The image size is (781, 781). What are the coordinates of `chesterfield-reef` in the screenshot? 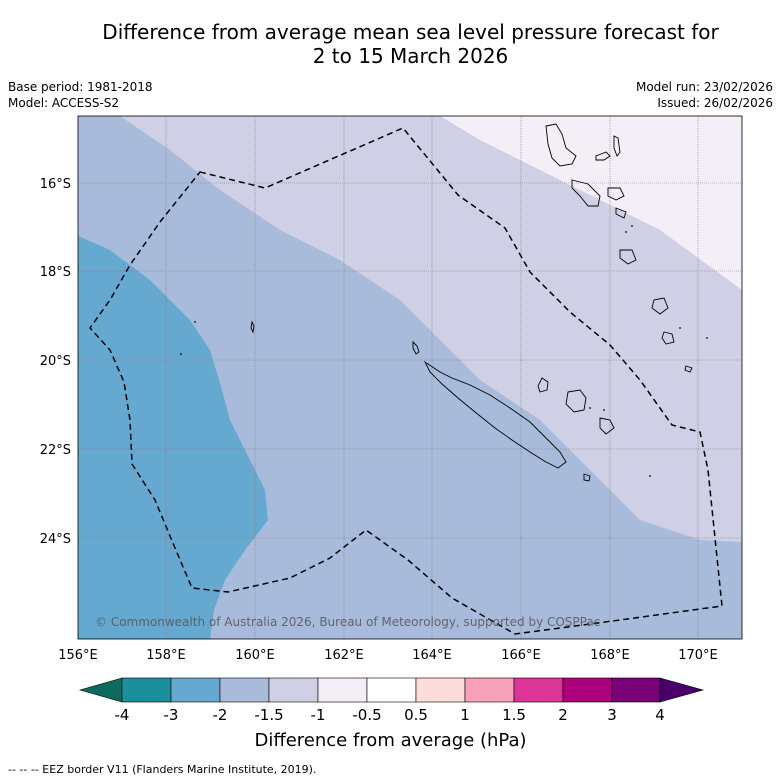 It's located at (252, 327).